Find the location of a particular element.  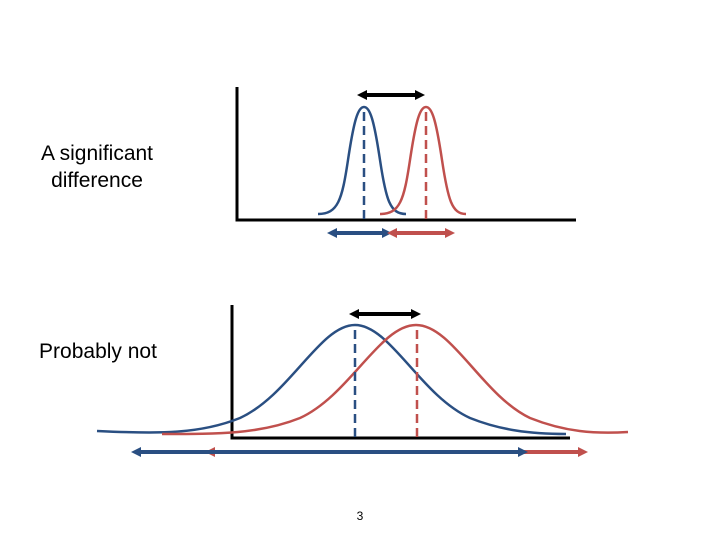

top-blue-curve is located at coordinates (362, 160).